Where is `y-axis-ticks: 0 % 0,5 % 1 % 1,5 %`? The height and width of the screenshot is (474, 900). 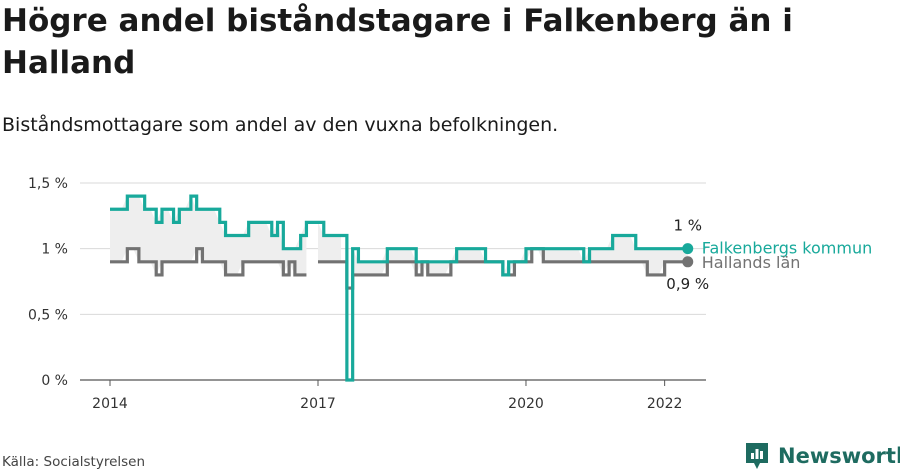
y-axis-ticks: 0 % 0,5 % 1 % 1,5 % is located at coordinates (48, 282).